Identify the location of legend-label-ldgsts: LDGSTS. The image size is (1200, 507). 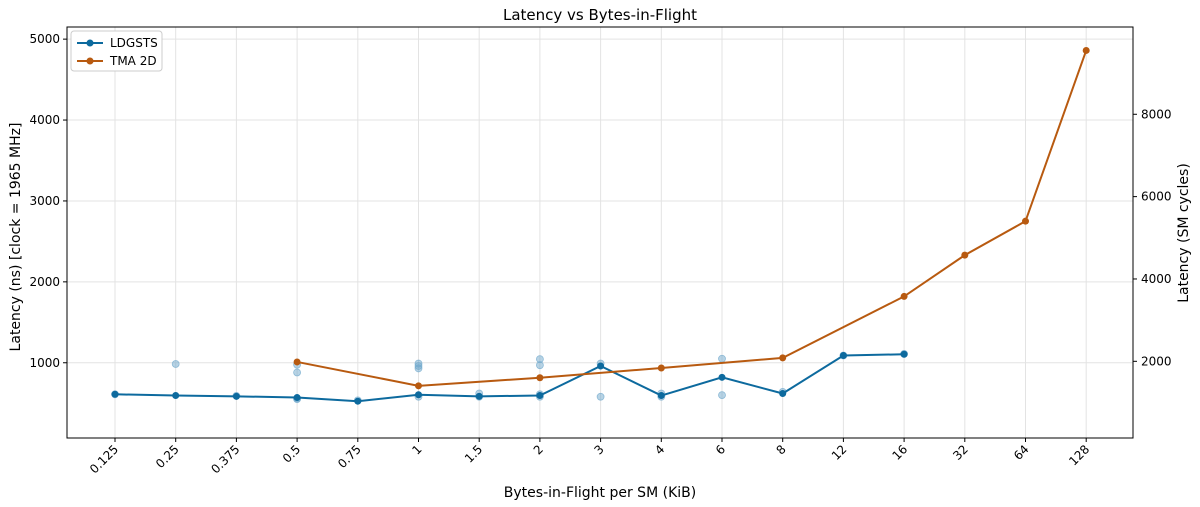
(134, 43).